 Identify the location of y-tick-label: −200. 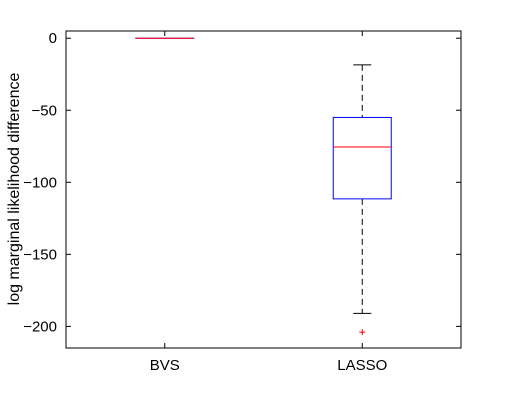
(40, 326).